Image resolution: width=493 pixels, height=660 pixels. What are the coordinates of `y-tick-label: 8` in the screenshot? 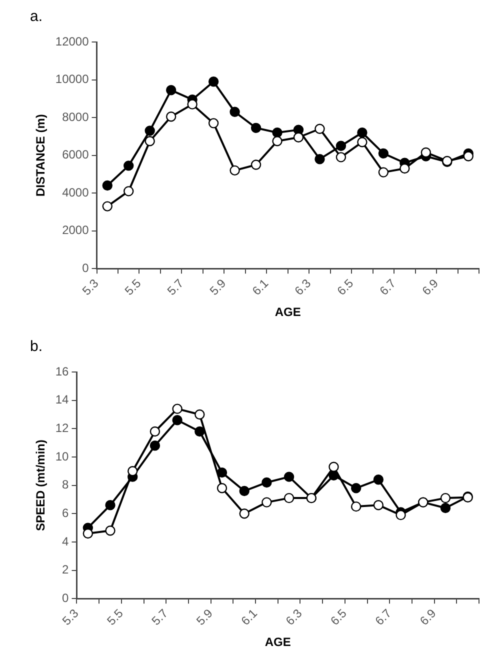 It's located at (66, 485).